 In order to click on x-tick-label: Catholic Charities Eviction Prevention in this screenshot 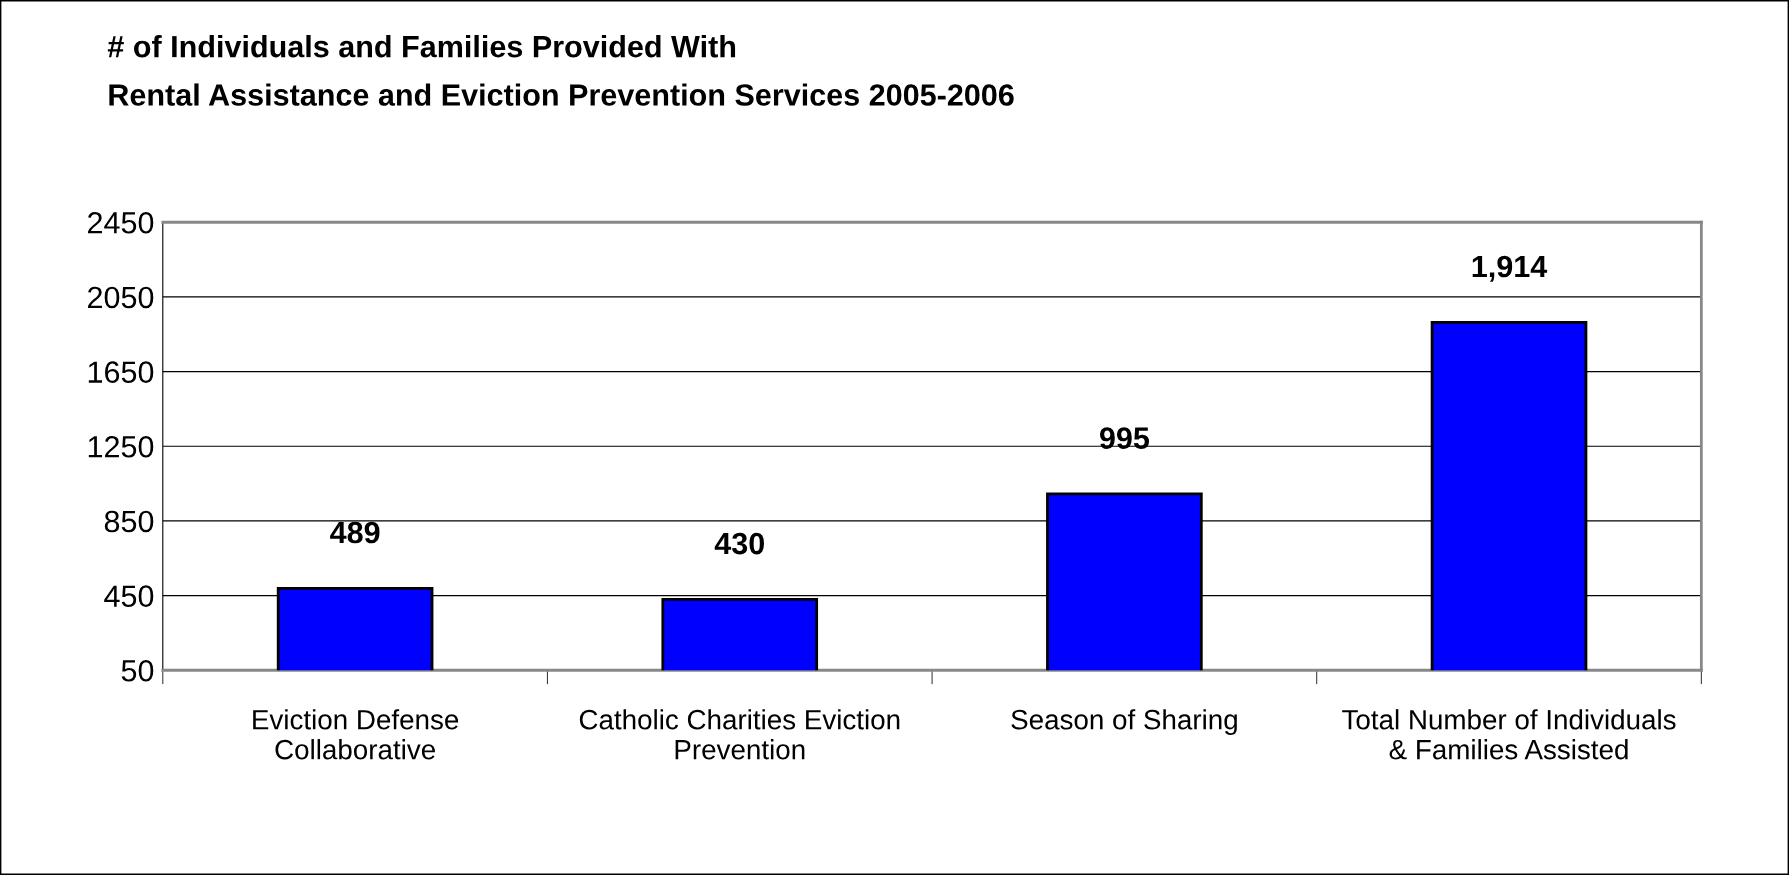, I will do `click(739, 734)`.